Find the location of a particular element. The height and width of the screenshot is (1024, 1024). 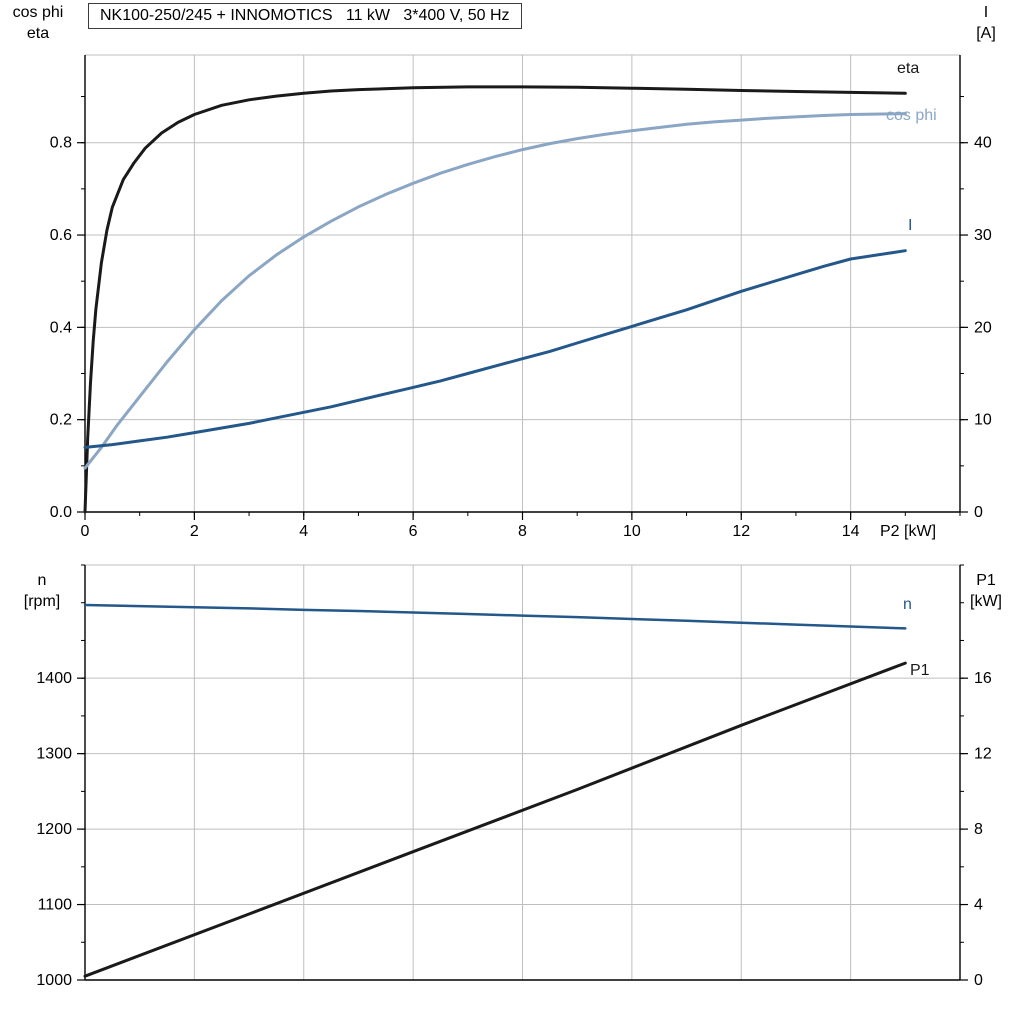

y-right-tick-label: 20 is located at coordinates (983, 327).